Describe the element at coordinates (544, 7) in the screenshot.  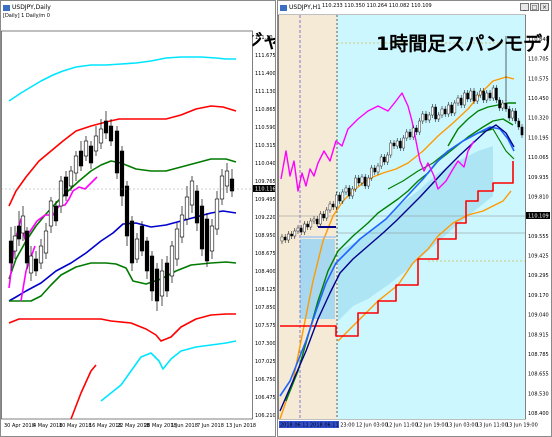
I see `close-button: ×` at that location.